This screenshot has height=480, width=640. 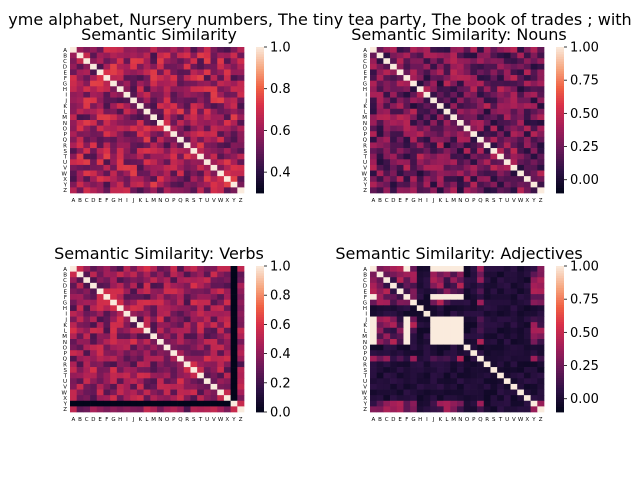 I want to click on colorbar-tick-label: 0.50, so click(x=584, y=333).